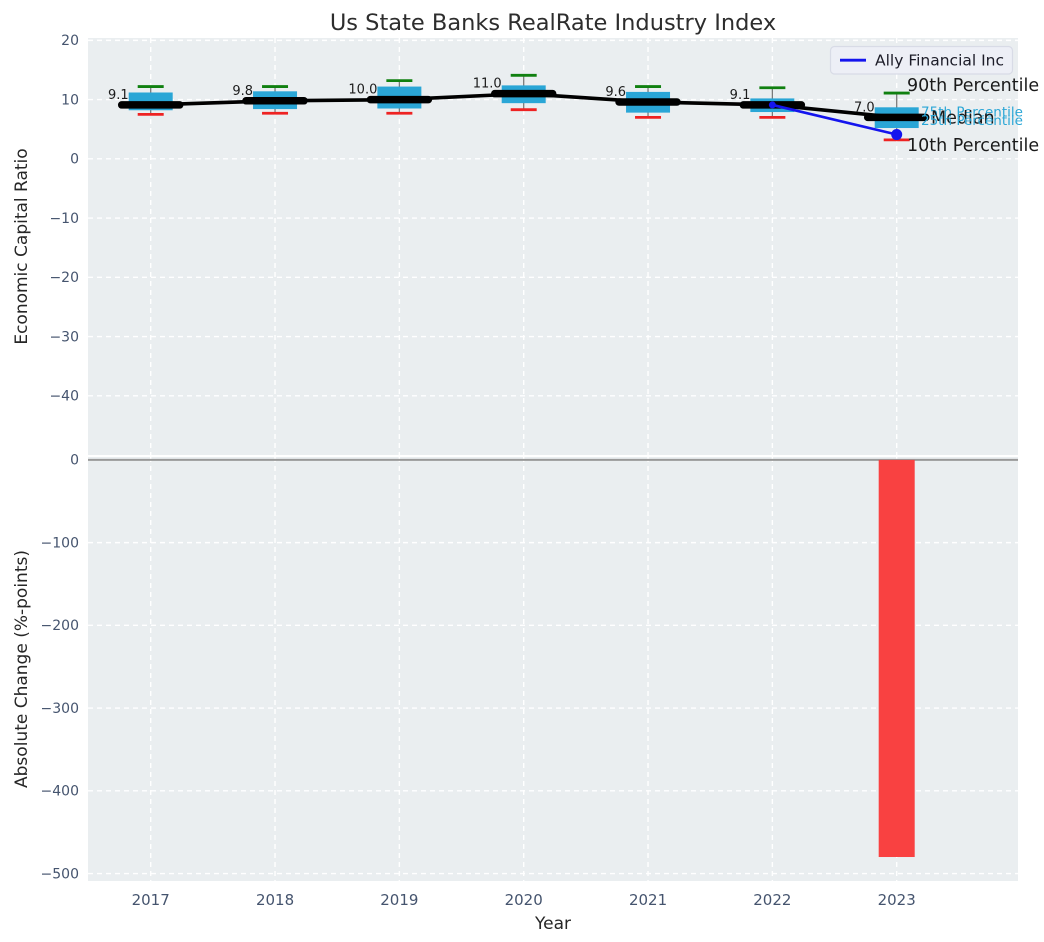 The height and width of the screenshot is (942, 1044). I want to click on ytick-bottom--400: −400, so click(60, 792).